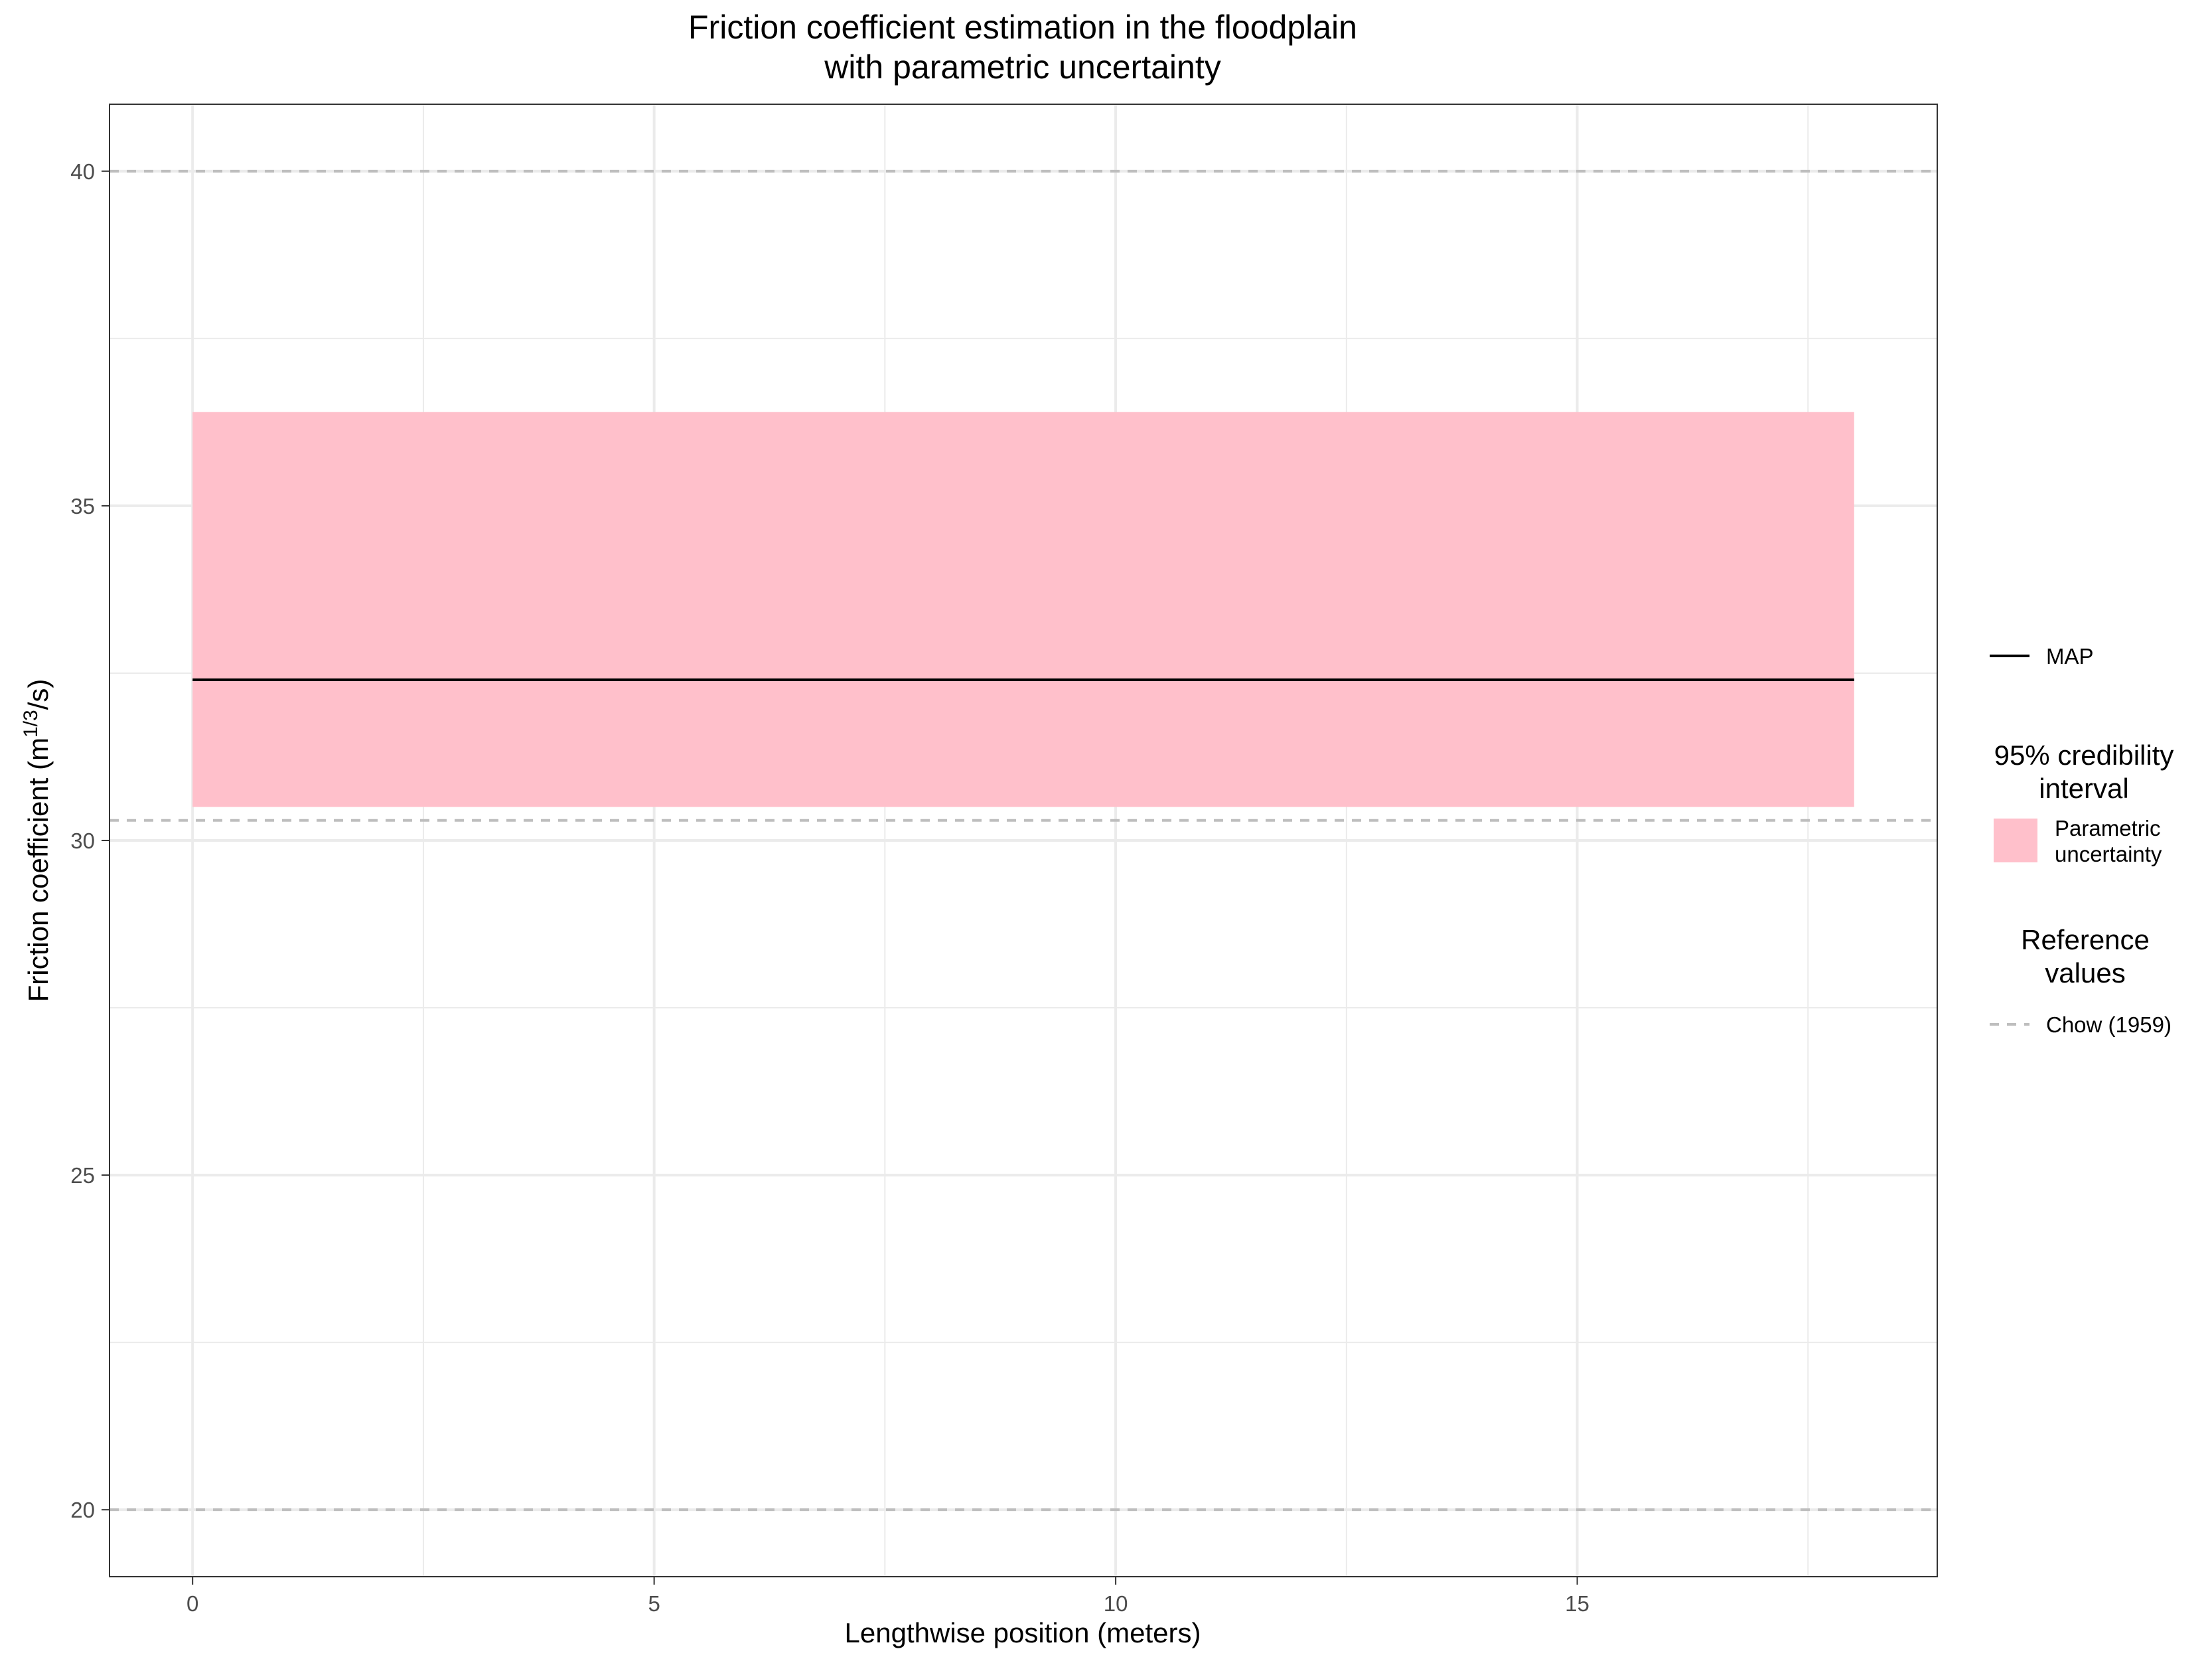 This screenshot has width=2212, height=1659. What do you see at coordinates (82, 841) in the screenshot?
I see `y-tick-label: 30` at bounding box center [82, 841].